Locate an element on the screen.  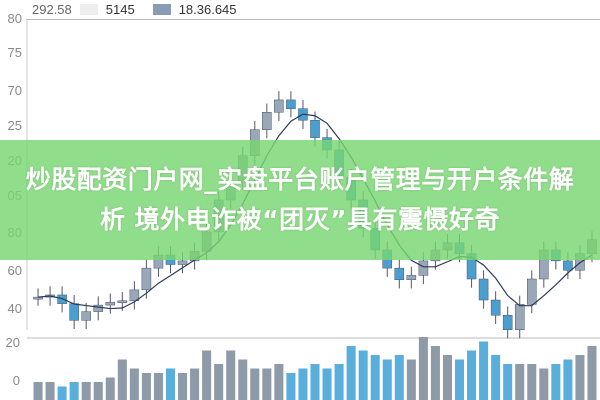
headline-line-2: 析 境外电诈被“团灭”具有震慑好奇 is located at coordinates (300, 219).